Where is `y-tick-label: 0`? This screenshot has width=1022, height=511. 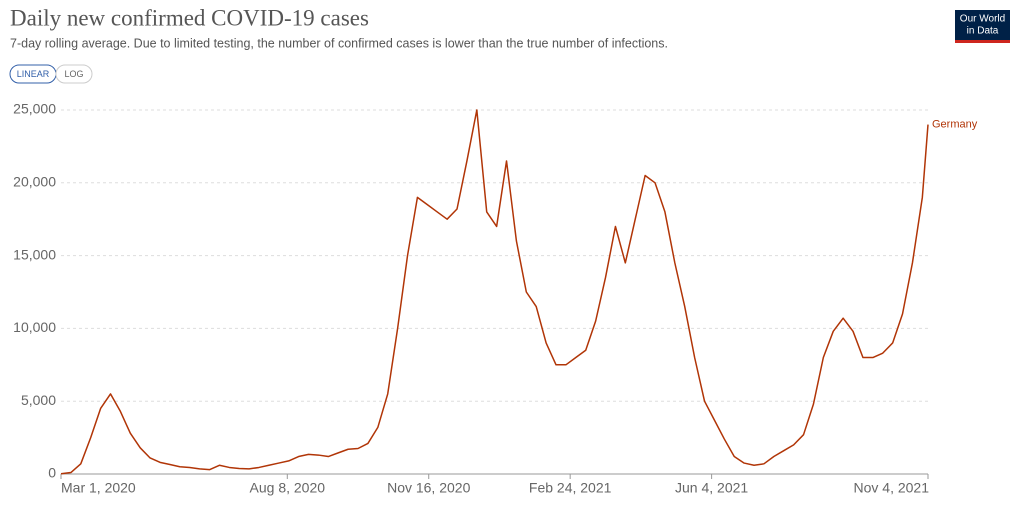 y-tick-label: 0 is located at coordinates (52, 473).